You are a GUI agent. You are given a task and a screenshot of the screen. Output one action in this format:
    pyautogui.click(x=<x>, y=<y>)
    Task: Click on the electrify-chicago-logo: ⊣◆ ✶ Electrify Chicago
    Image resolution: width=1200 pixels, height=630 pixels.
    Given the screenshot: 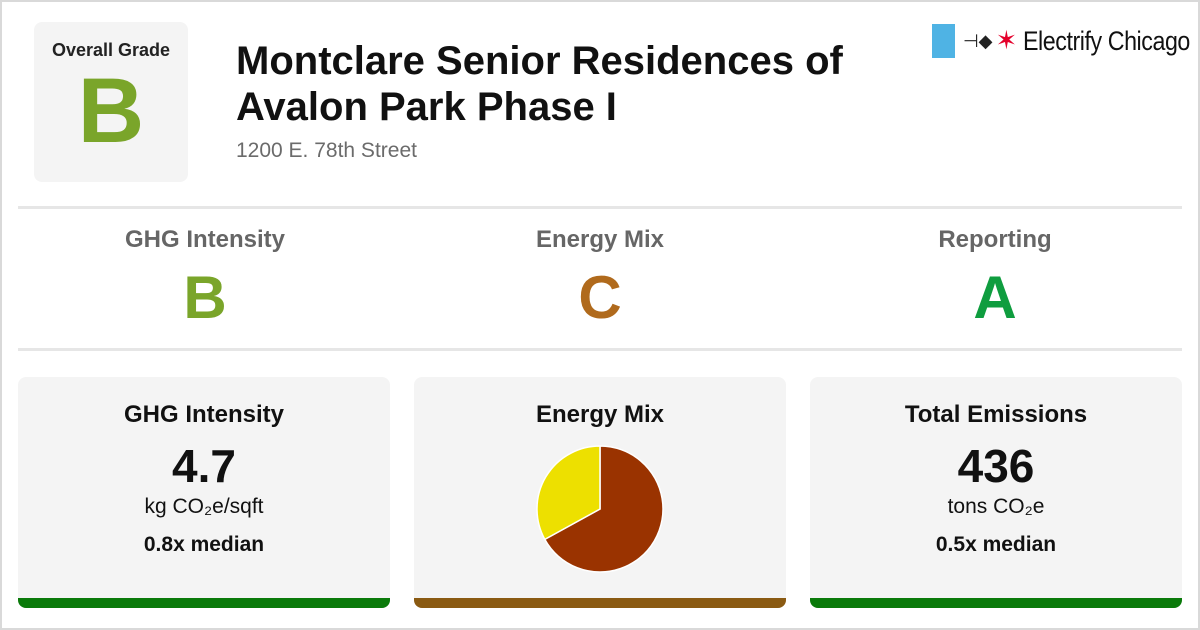 What is the action you would take?
    pyautogui.click(x=1066, y=41)
    